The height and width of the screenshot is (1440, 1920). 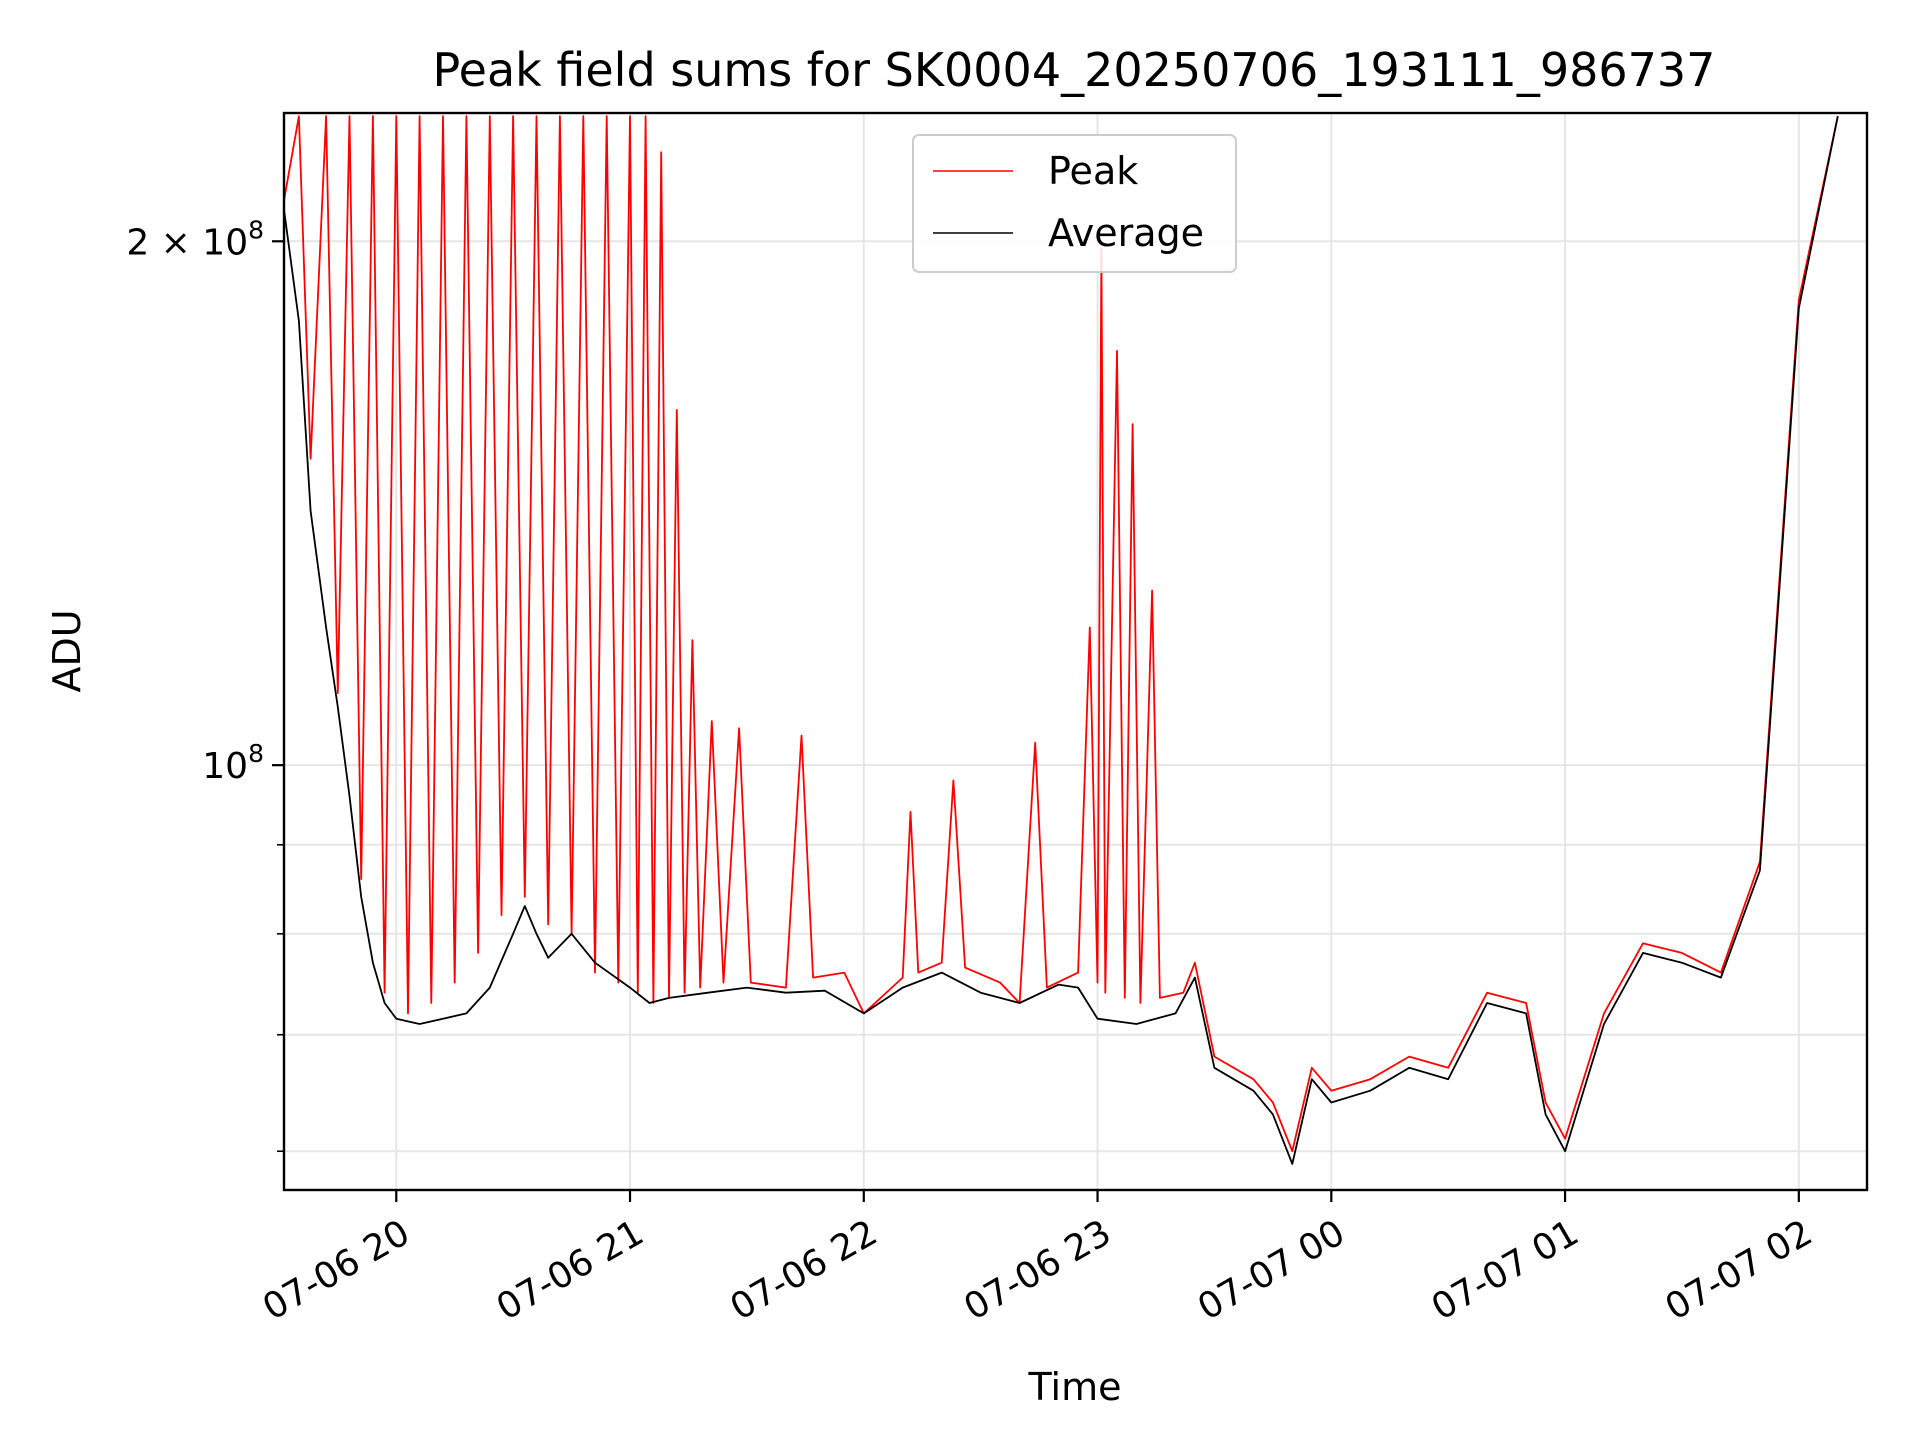 What do you see at coordinates (1739, 1270) in the screenshot?
I see `x-tick-label: 07-07 02` at bounding box center [1739, 1270].